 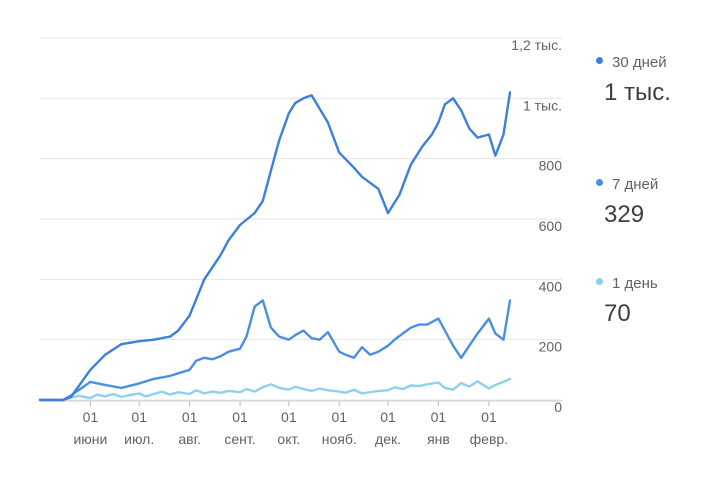 I want to click on legend-entry-30d: 30 дней 1 тыс., so click(x=658, y=79).